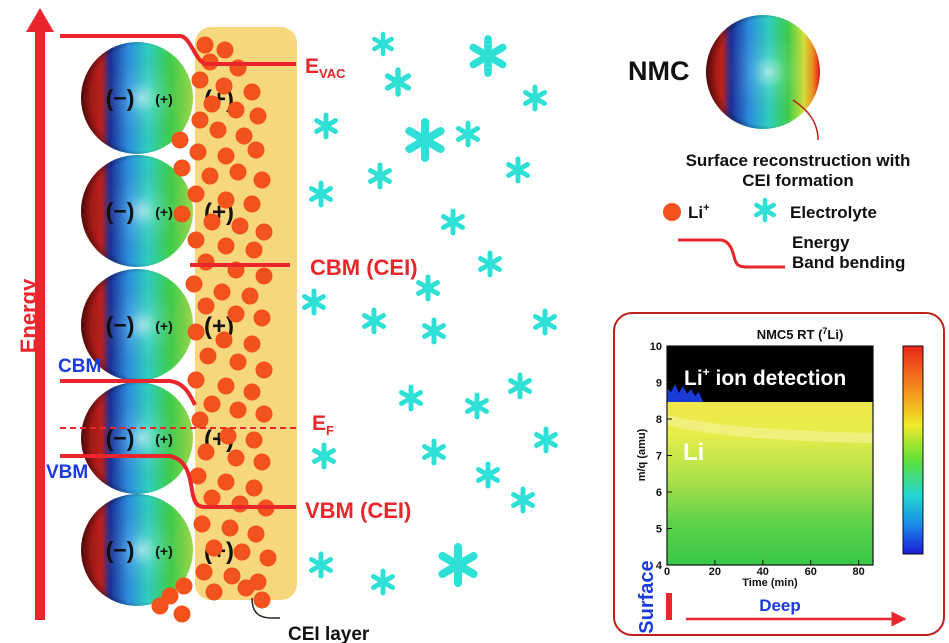  What do you see at coordinates (731, 253) in the screenshot?
I see `band-bending-legend-line` at bounding box center [731, 253].